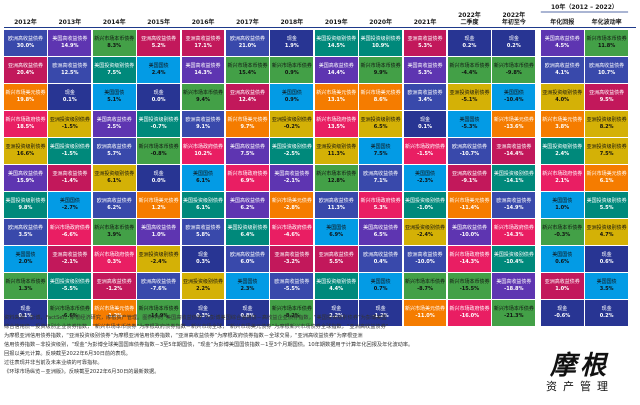 The width and height of the screenshot is (640, 405). I want to click on table-cell: 新兴市场本币债券 1.3%, so click(25, 286).